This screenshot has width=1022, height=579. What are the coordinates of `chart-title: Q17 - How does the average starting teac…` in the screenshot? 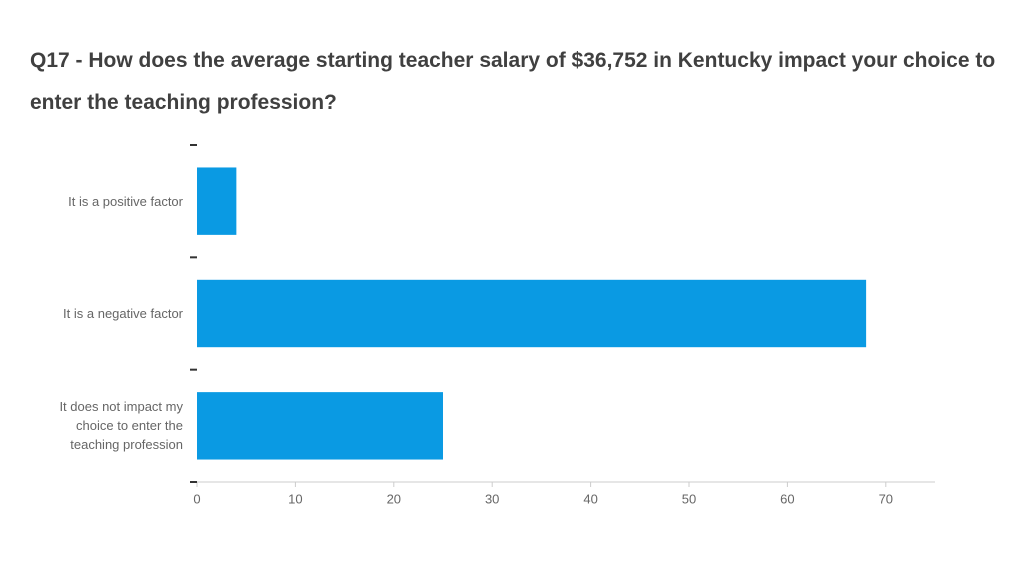 It's located at (513, 81).